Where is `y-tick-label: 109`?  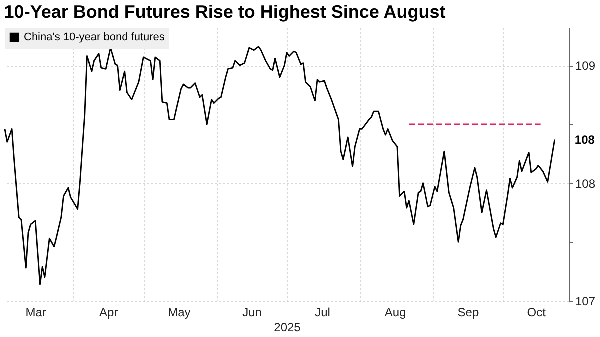 y-tick-label: 109 is located at coordinates (586, 66).